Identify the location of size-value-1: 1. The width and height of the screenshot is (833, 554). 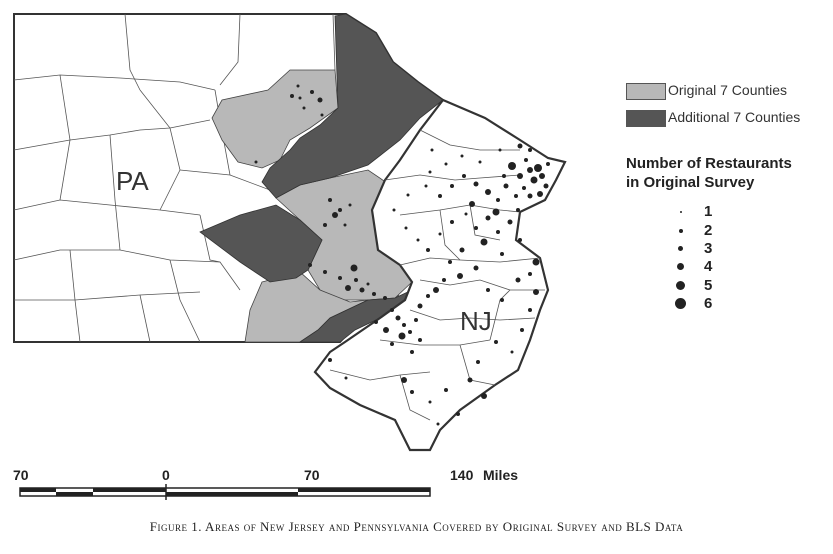
(708, 211).